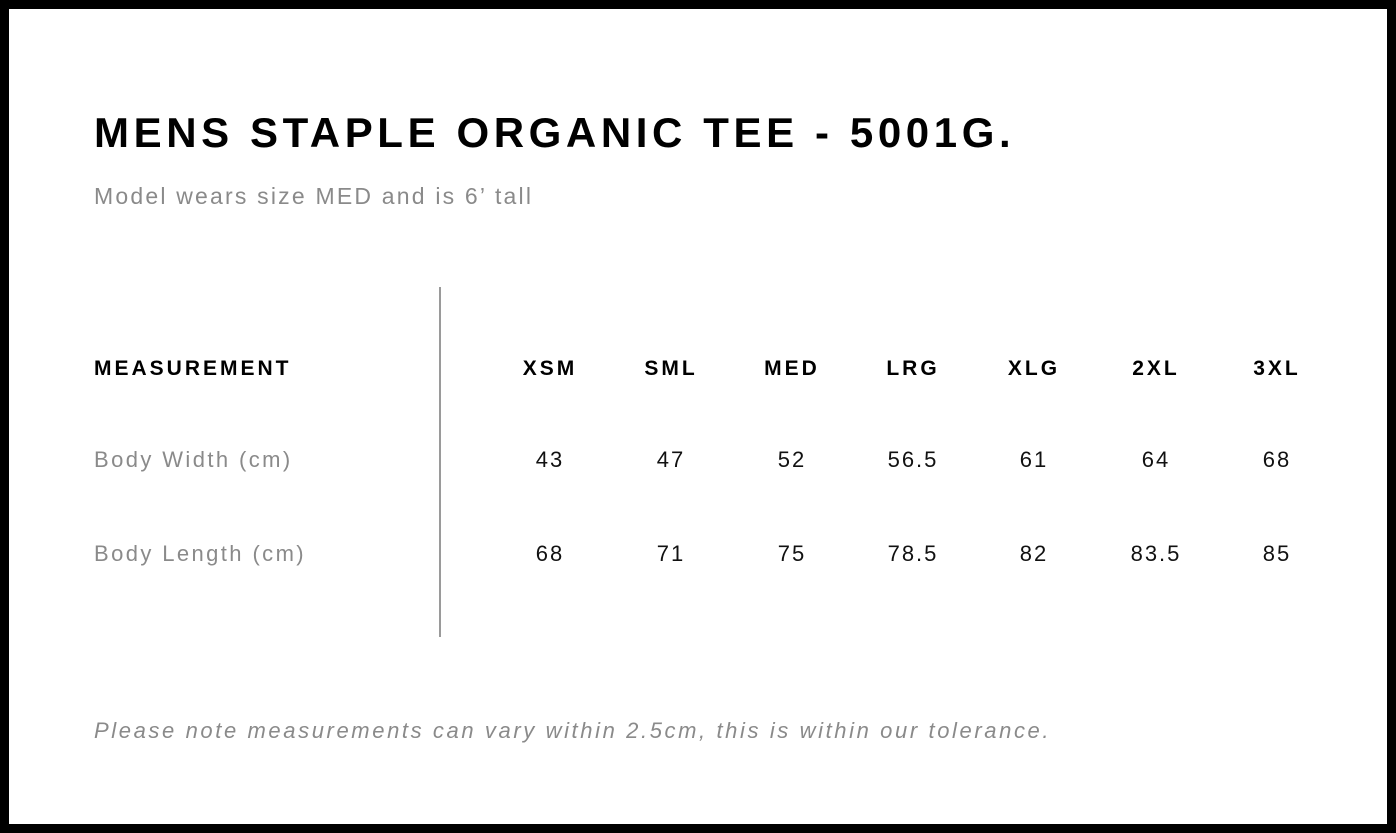  Describe the element at coordinates (550, 459) in the screenshot. I see `table-cell: 43` at that location.